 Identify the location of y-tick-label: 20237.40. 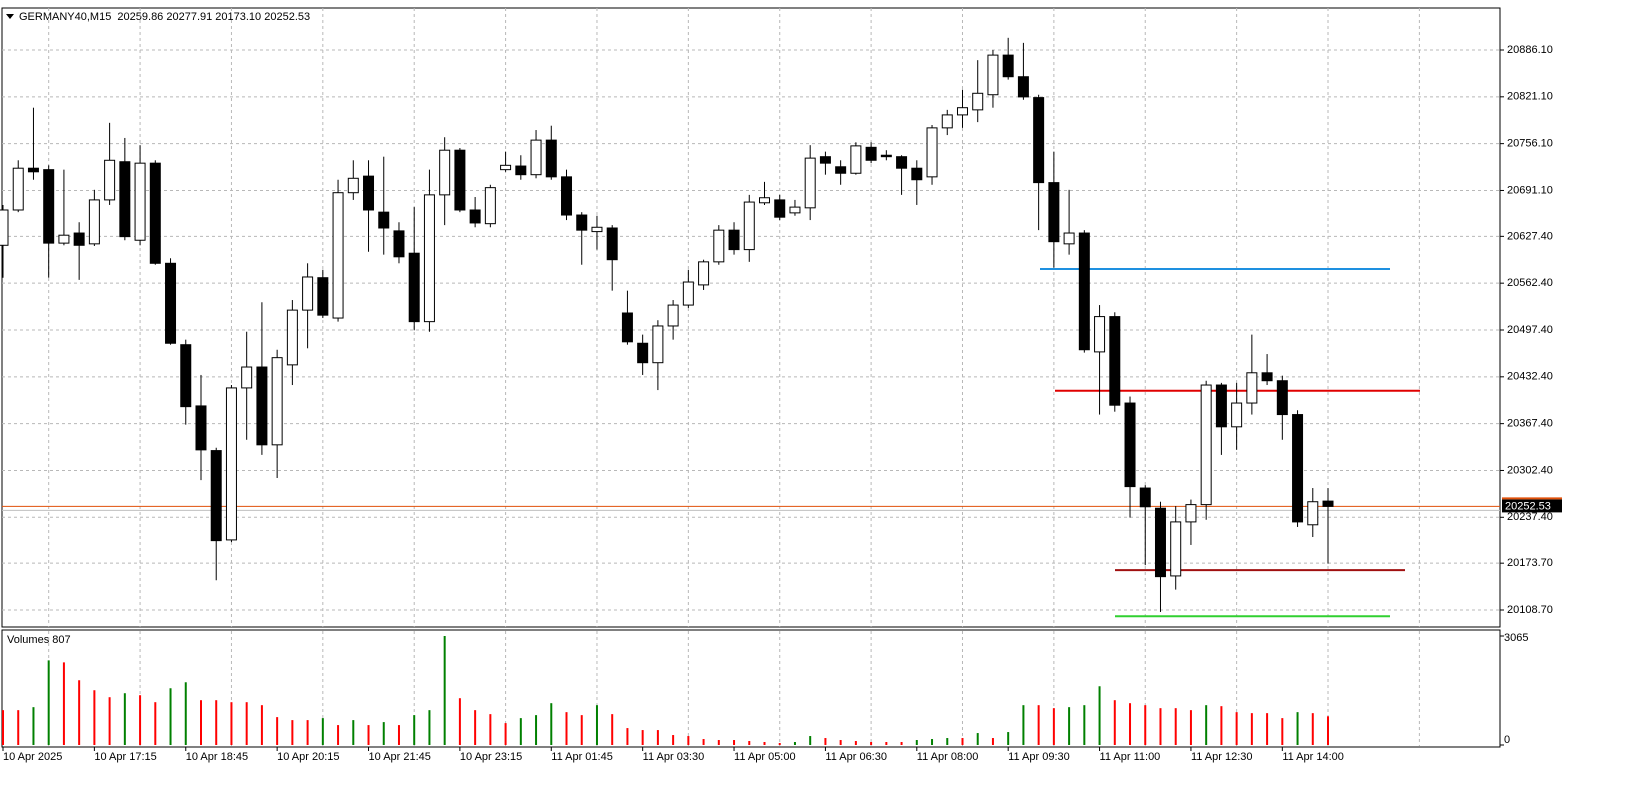
(1530, 517).